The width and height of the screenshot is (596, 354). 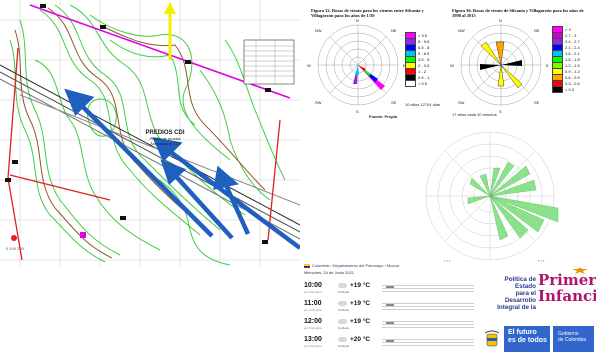 What do you see at coordinates (501, 65) in the screenshot?
I see `rose2-chart` at bounding box center [501, 65].